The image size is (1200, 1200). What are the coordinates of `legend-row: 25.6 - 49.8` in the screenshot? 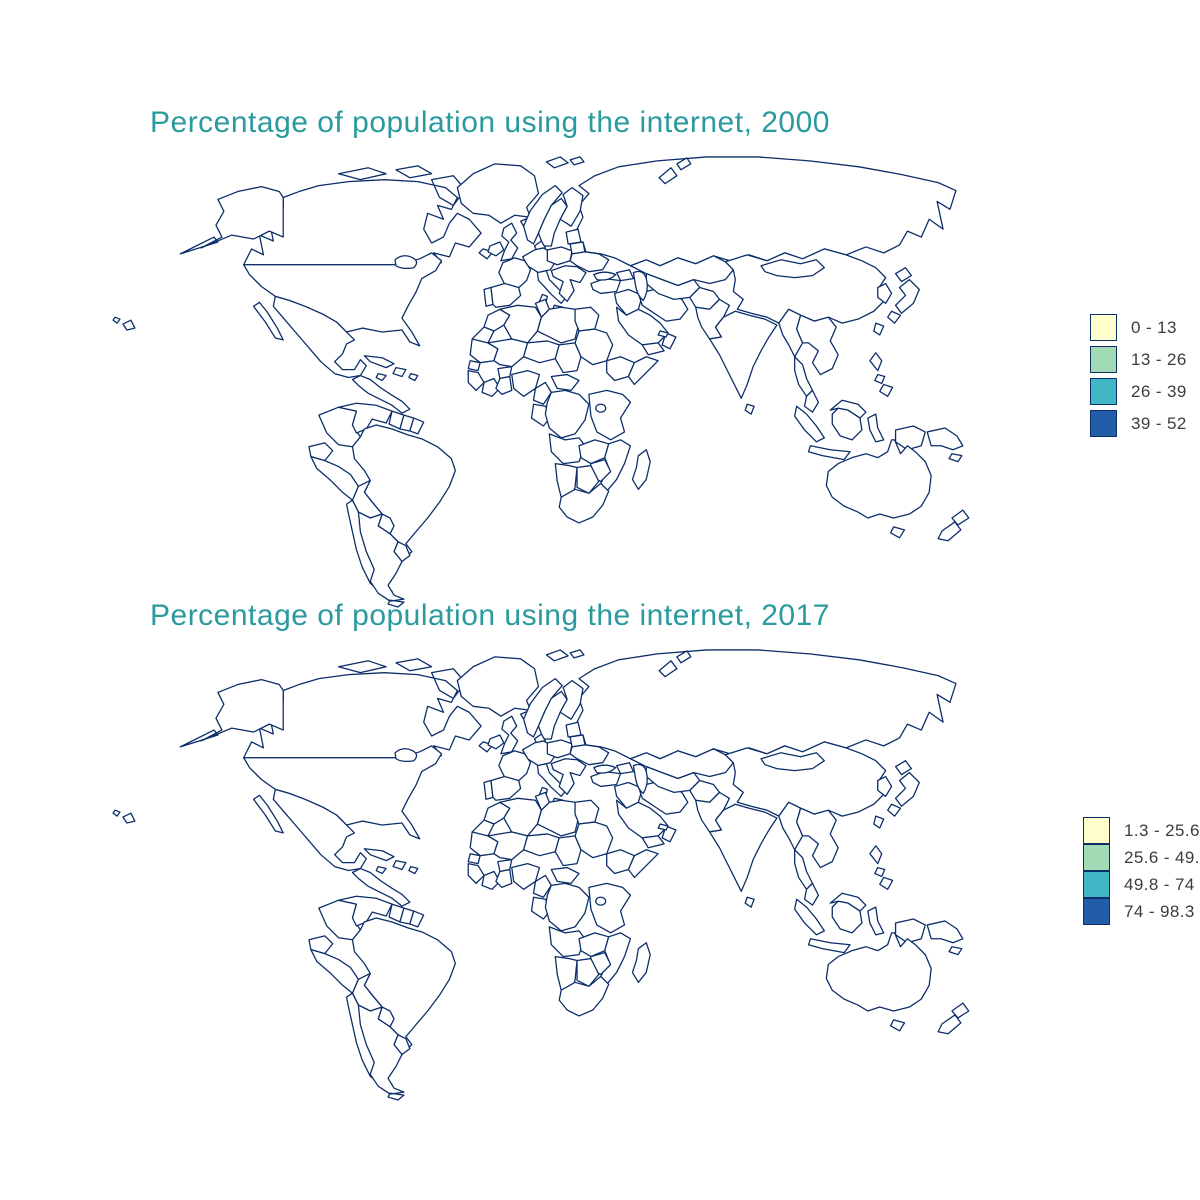 It's located at (1141, 857).